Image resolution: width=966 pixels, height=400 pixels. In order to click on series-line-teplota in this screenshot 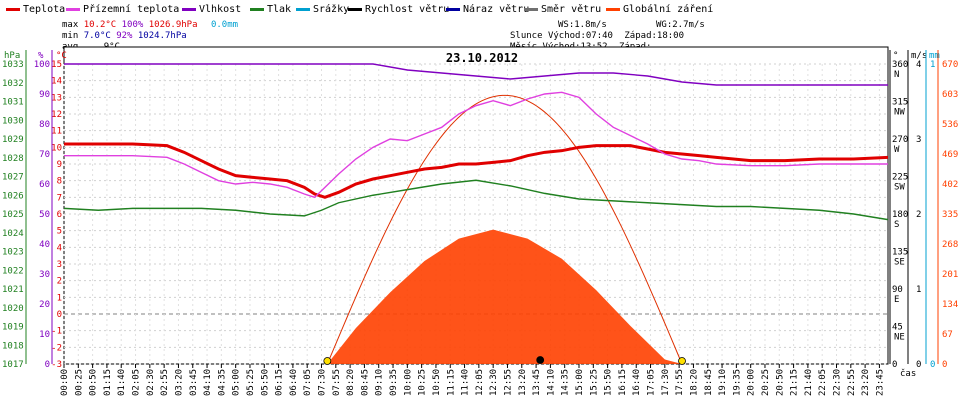, I will do `click(476, 170)`.